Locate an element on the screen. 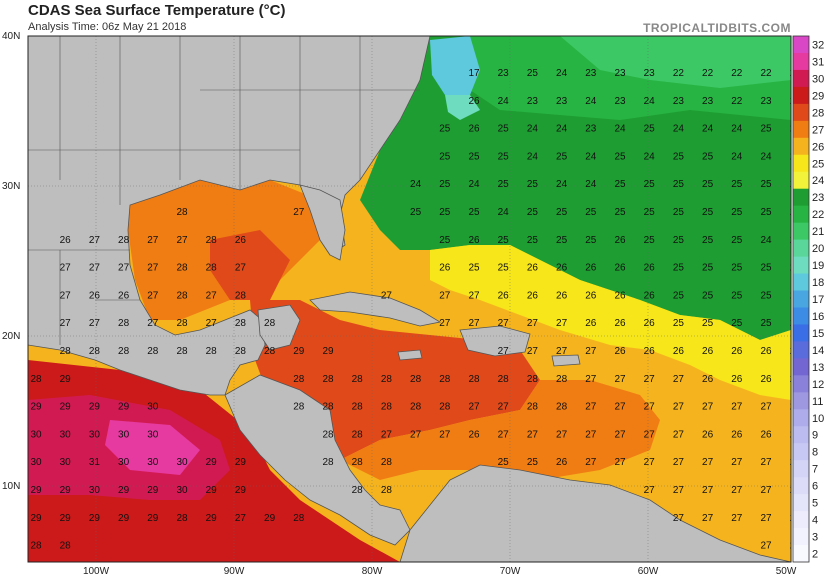 The image size is (835, 576). sst-value: 22 is located at coordinates (737, 73).